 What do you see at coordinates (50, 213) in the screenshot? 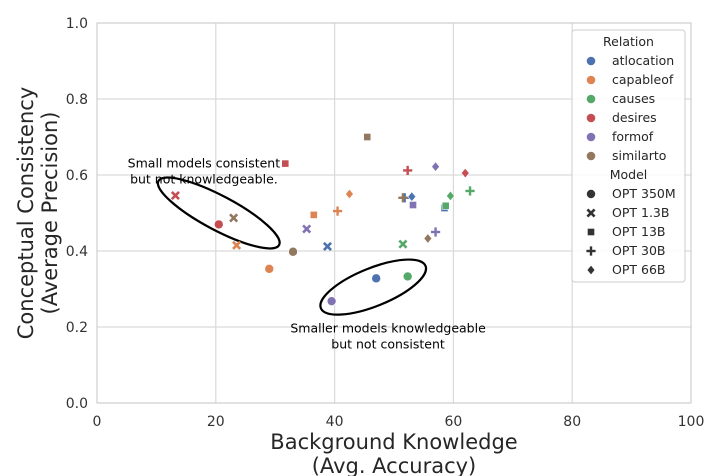
I see `y-axis-label: (Average Precision)` at bounding box center [50, 213].